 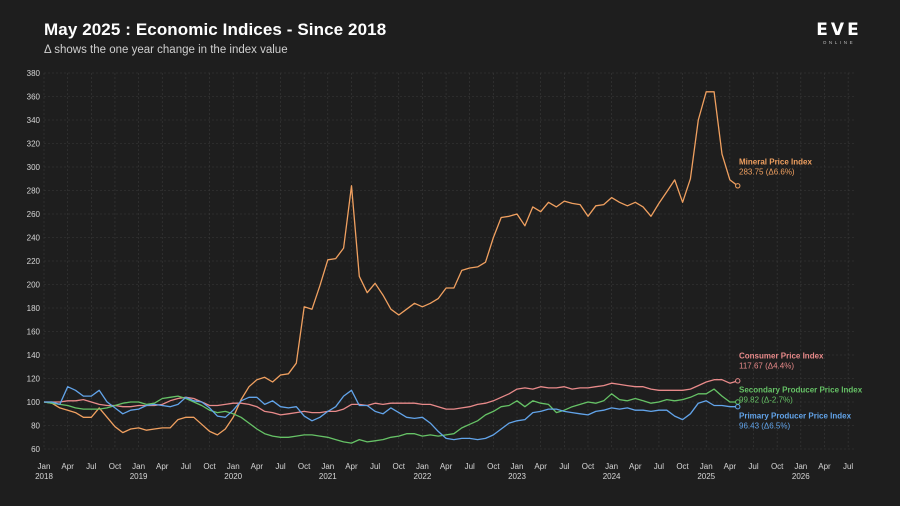 What do you see at coordinates (328, 476) in the screenshot?
I see `x-year-label: 2021` at bounding box center [328, 476].